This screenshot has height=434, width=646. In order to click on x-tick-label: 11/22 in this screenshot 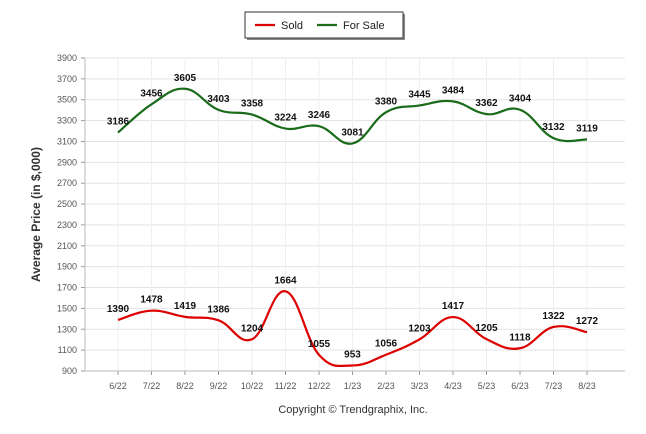, I will do `click(286, 386)`.